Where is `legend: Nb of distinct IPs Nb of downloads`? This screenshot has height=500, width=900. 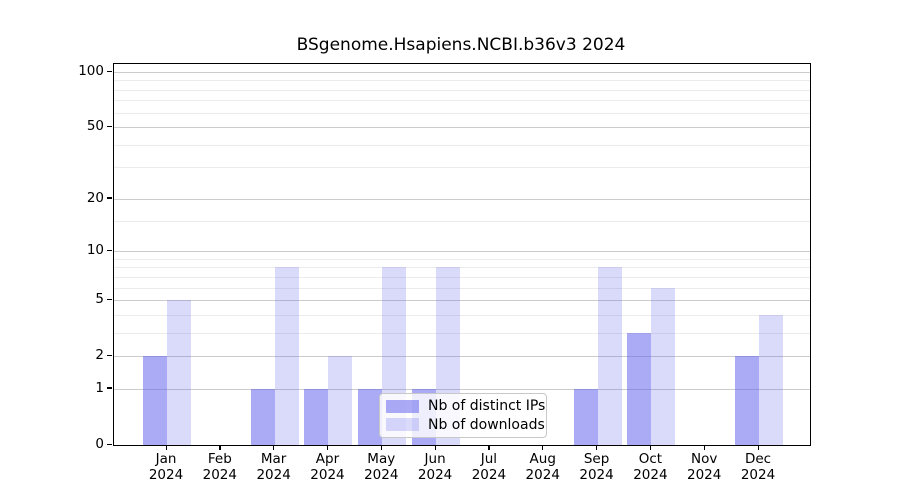
legend: Nb of distinct IPs Nb of downloads is located at coordinates (463, 415).